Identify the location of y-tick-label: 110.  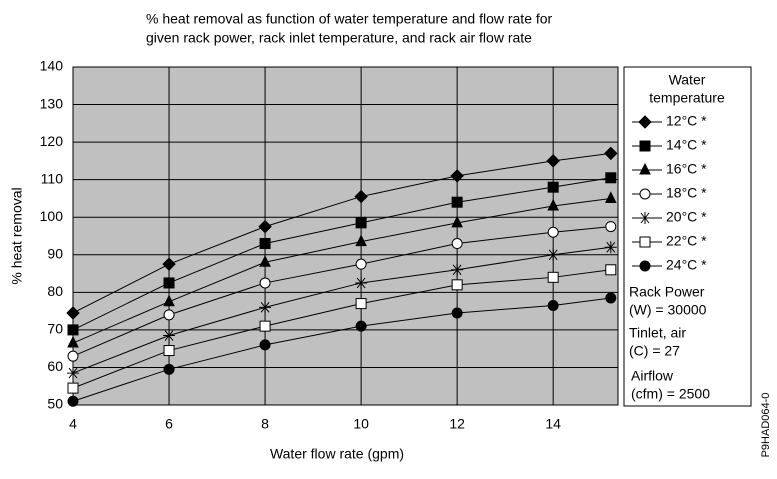
(52, 178).